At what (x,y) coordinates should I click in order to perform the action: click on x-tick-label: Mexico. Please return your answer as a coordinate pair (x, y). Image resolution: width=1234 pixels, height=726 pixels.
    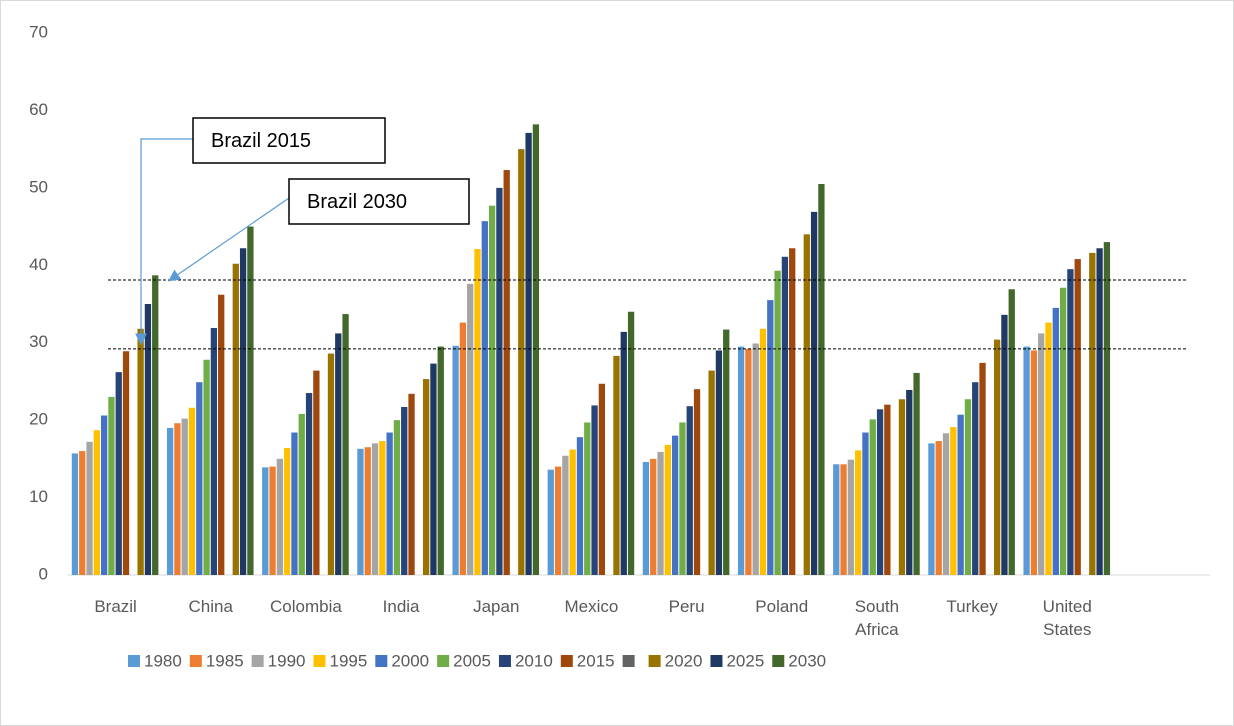
    Looking at the image, I should click on (591, 606).